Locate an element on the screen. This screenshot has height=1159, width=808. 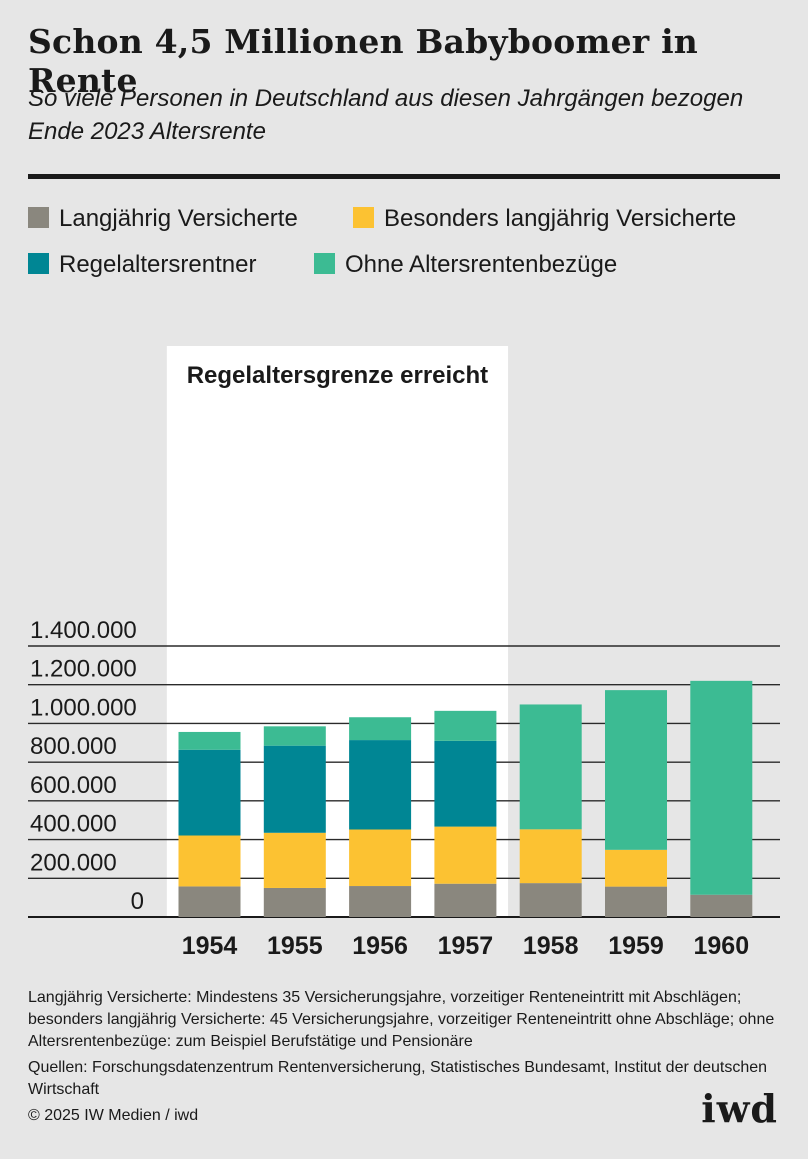
legend-item-ohne-altersrente: Ohne Altersrentenbezüge is located at coordinates (465, 265).